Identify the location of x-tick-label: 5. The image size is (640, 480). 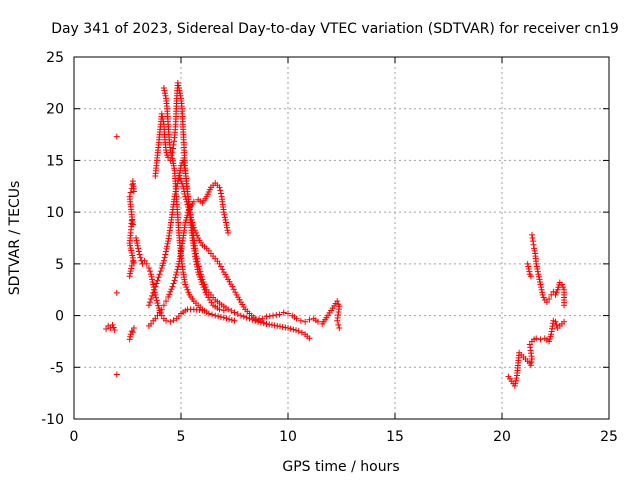
(181, 437).